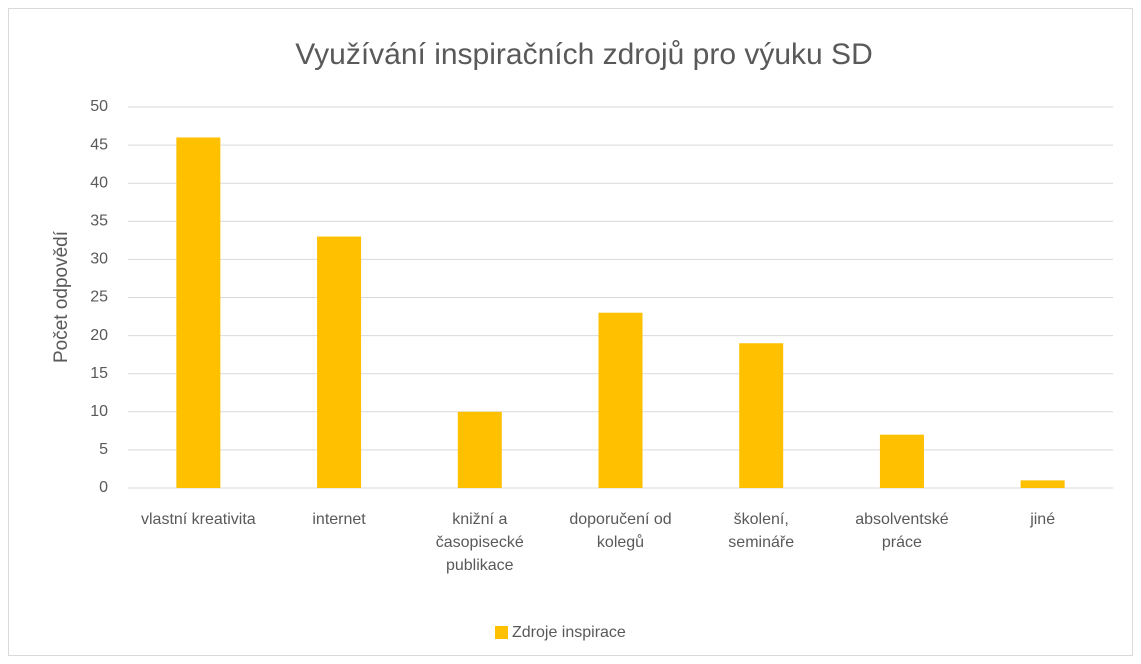 The image size is (1141, 664). Describe the element at coordinates (198, 519) in the screenshot. I see `x-tick-label: vlastní kreativita` at that location.